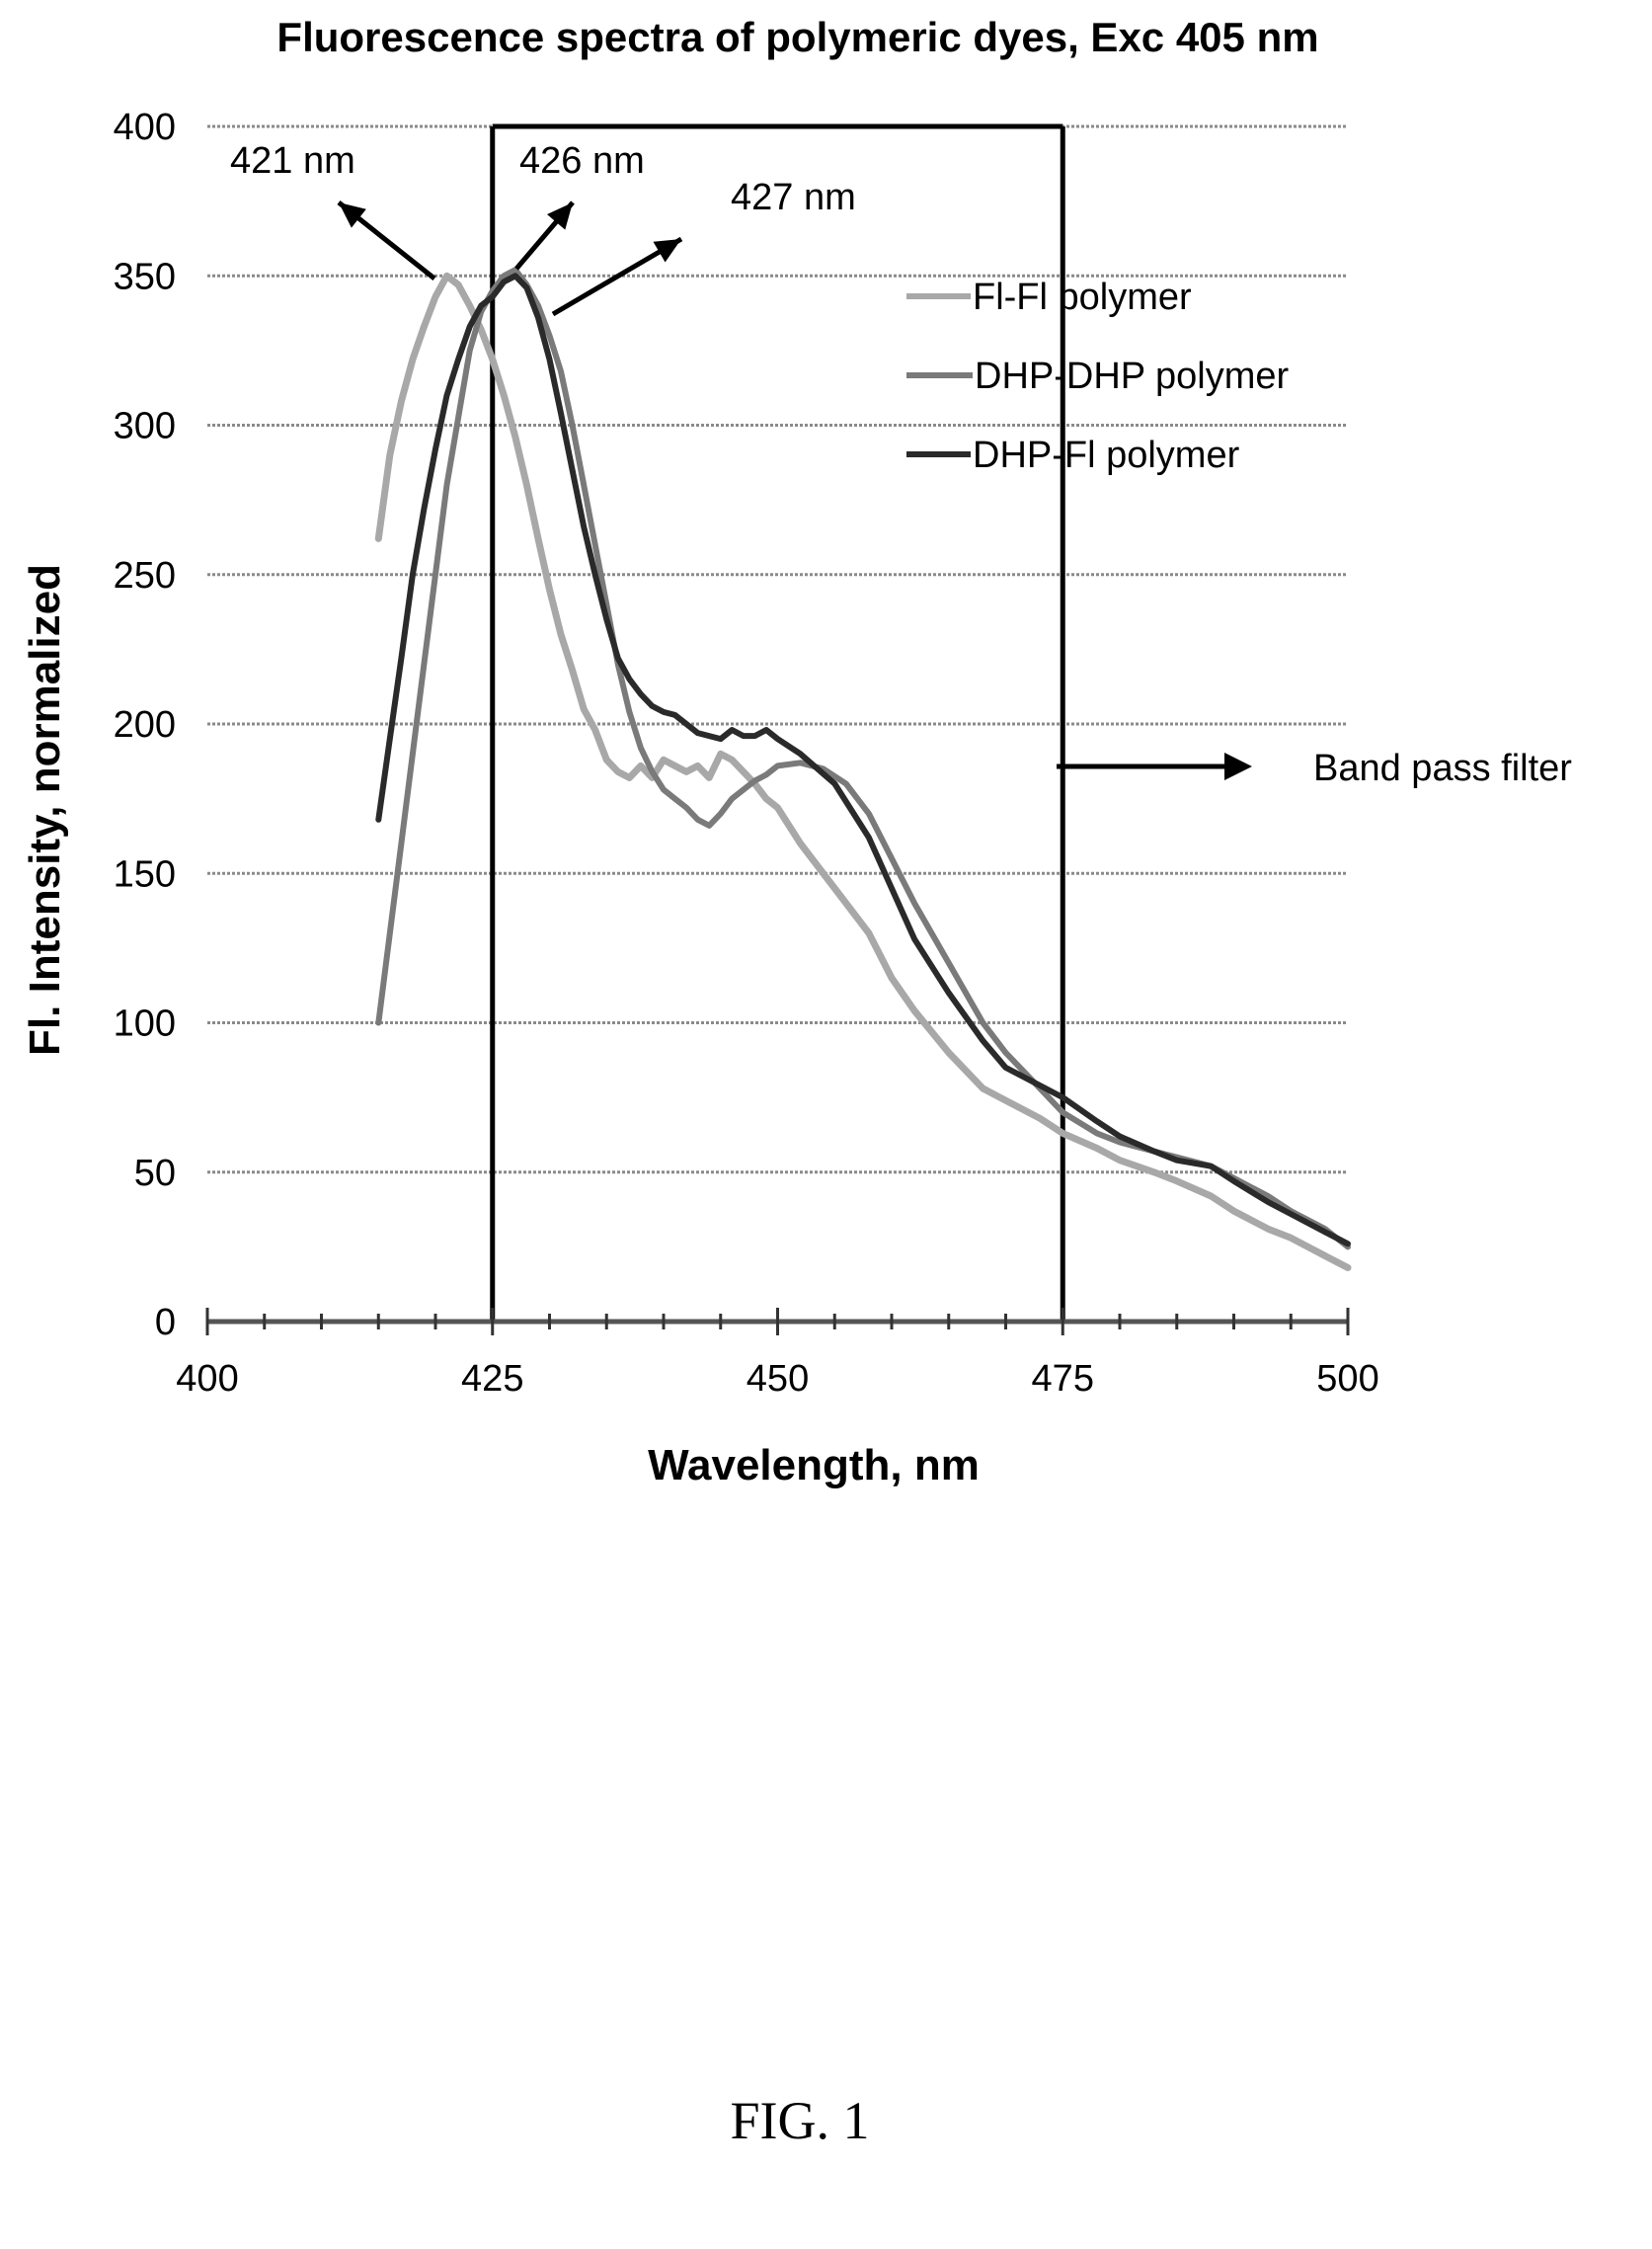 The image size is (1652, 2249). I want to click on y-axis-title: Fl. Intensity, normalized, so click(45, 810).